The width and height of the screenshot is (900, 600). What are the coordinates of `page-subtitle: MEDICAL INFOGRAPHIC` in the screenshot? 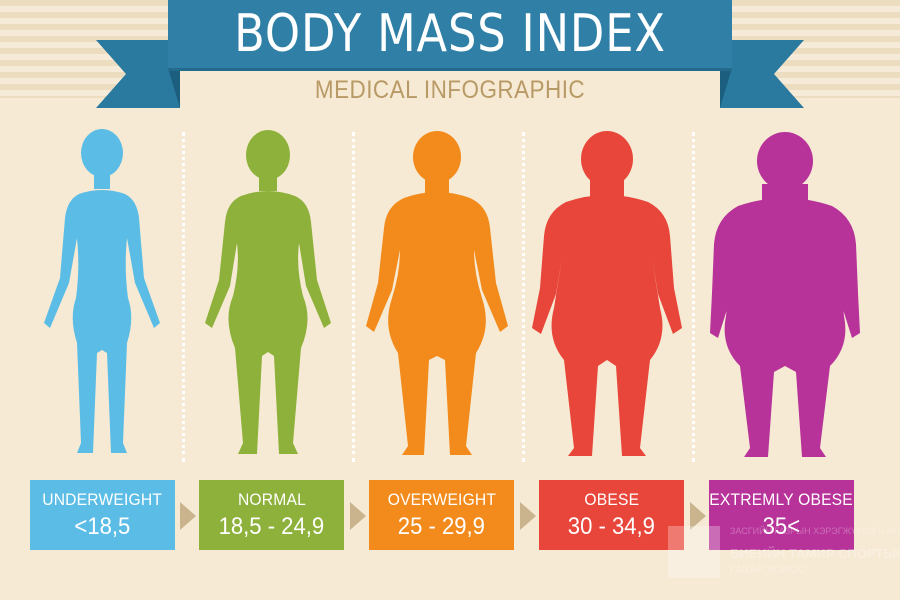 It's located at (450, 90).